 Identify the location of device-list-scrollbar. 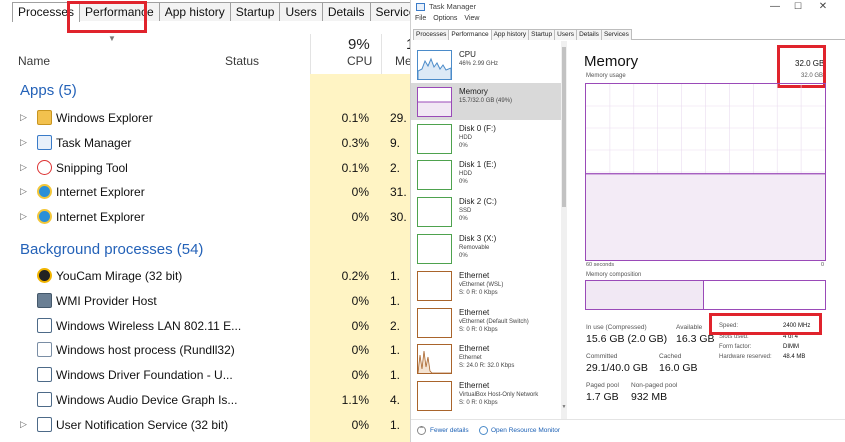
(564, 230).